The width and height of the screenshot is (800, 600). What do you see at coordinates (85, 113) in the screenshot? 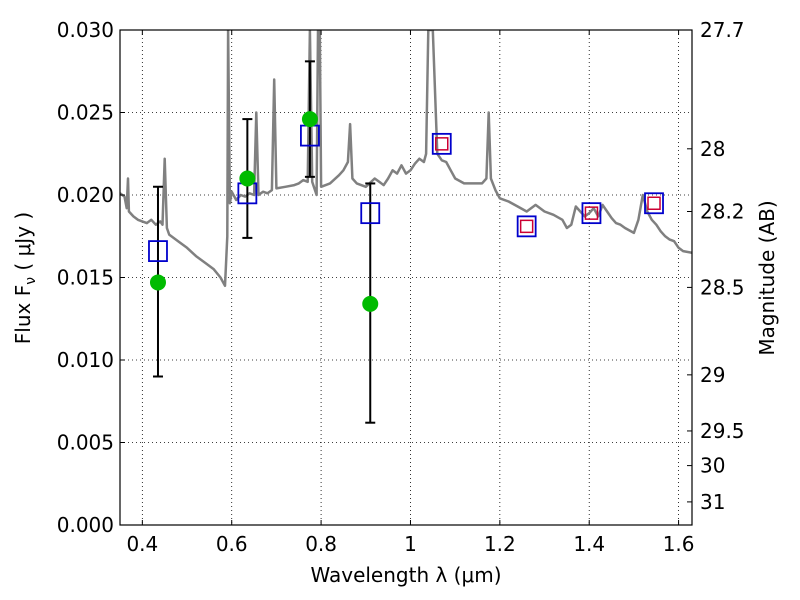
I see `y-tick-label: 0.025` at bounding box center [85, 113].